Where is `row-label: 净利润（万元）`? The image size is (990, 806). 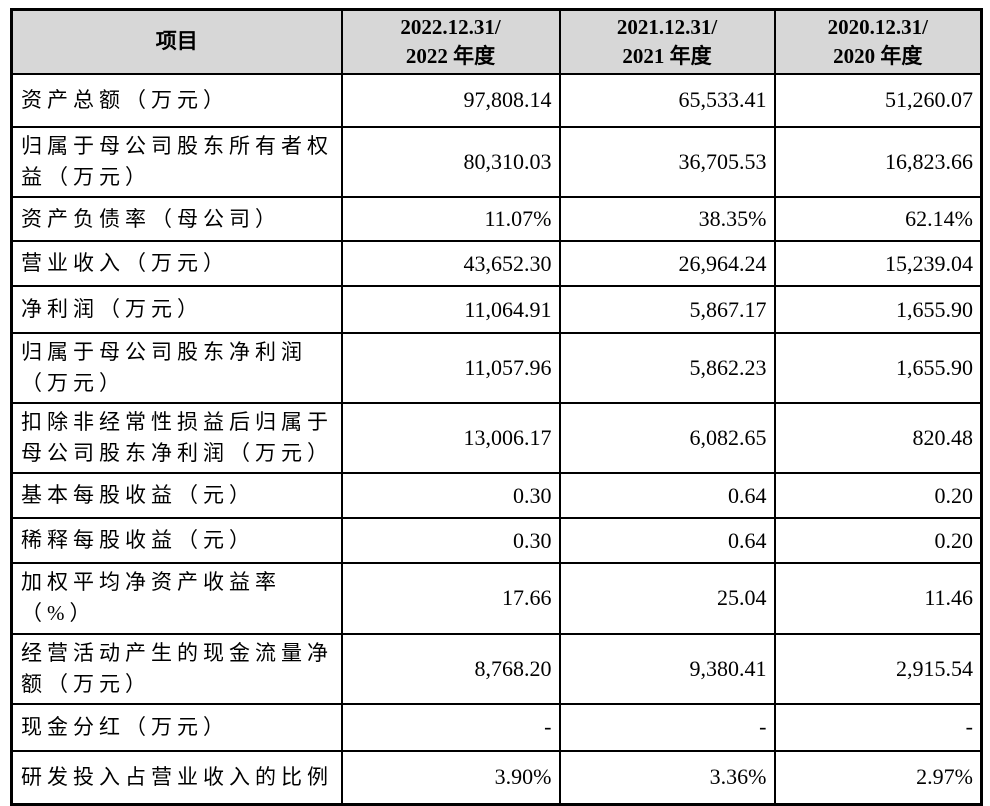 row-label: 净利润（万元） is located at coordinates (176, 310).